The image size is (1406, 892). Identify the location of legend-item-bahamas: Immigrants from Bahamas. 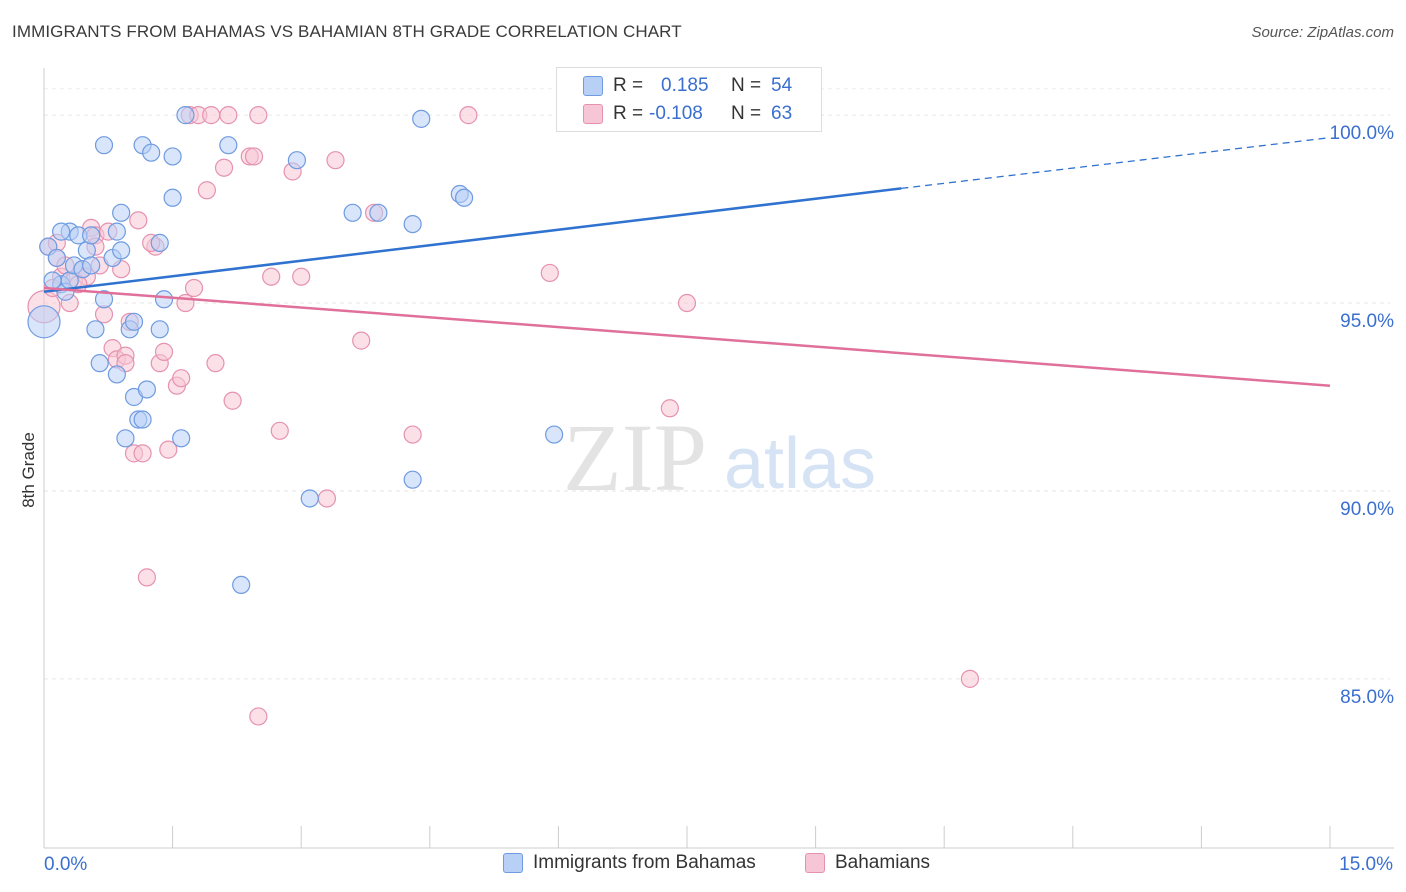
(629, 863).